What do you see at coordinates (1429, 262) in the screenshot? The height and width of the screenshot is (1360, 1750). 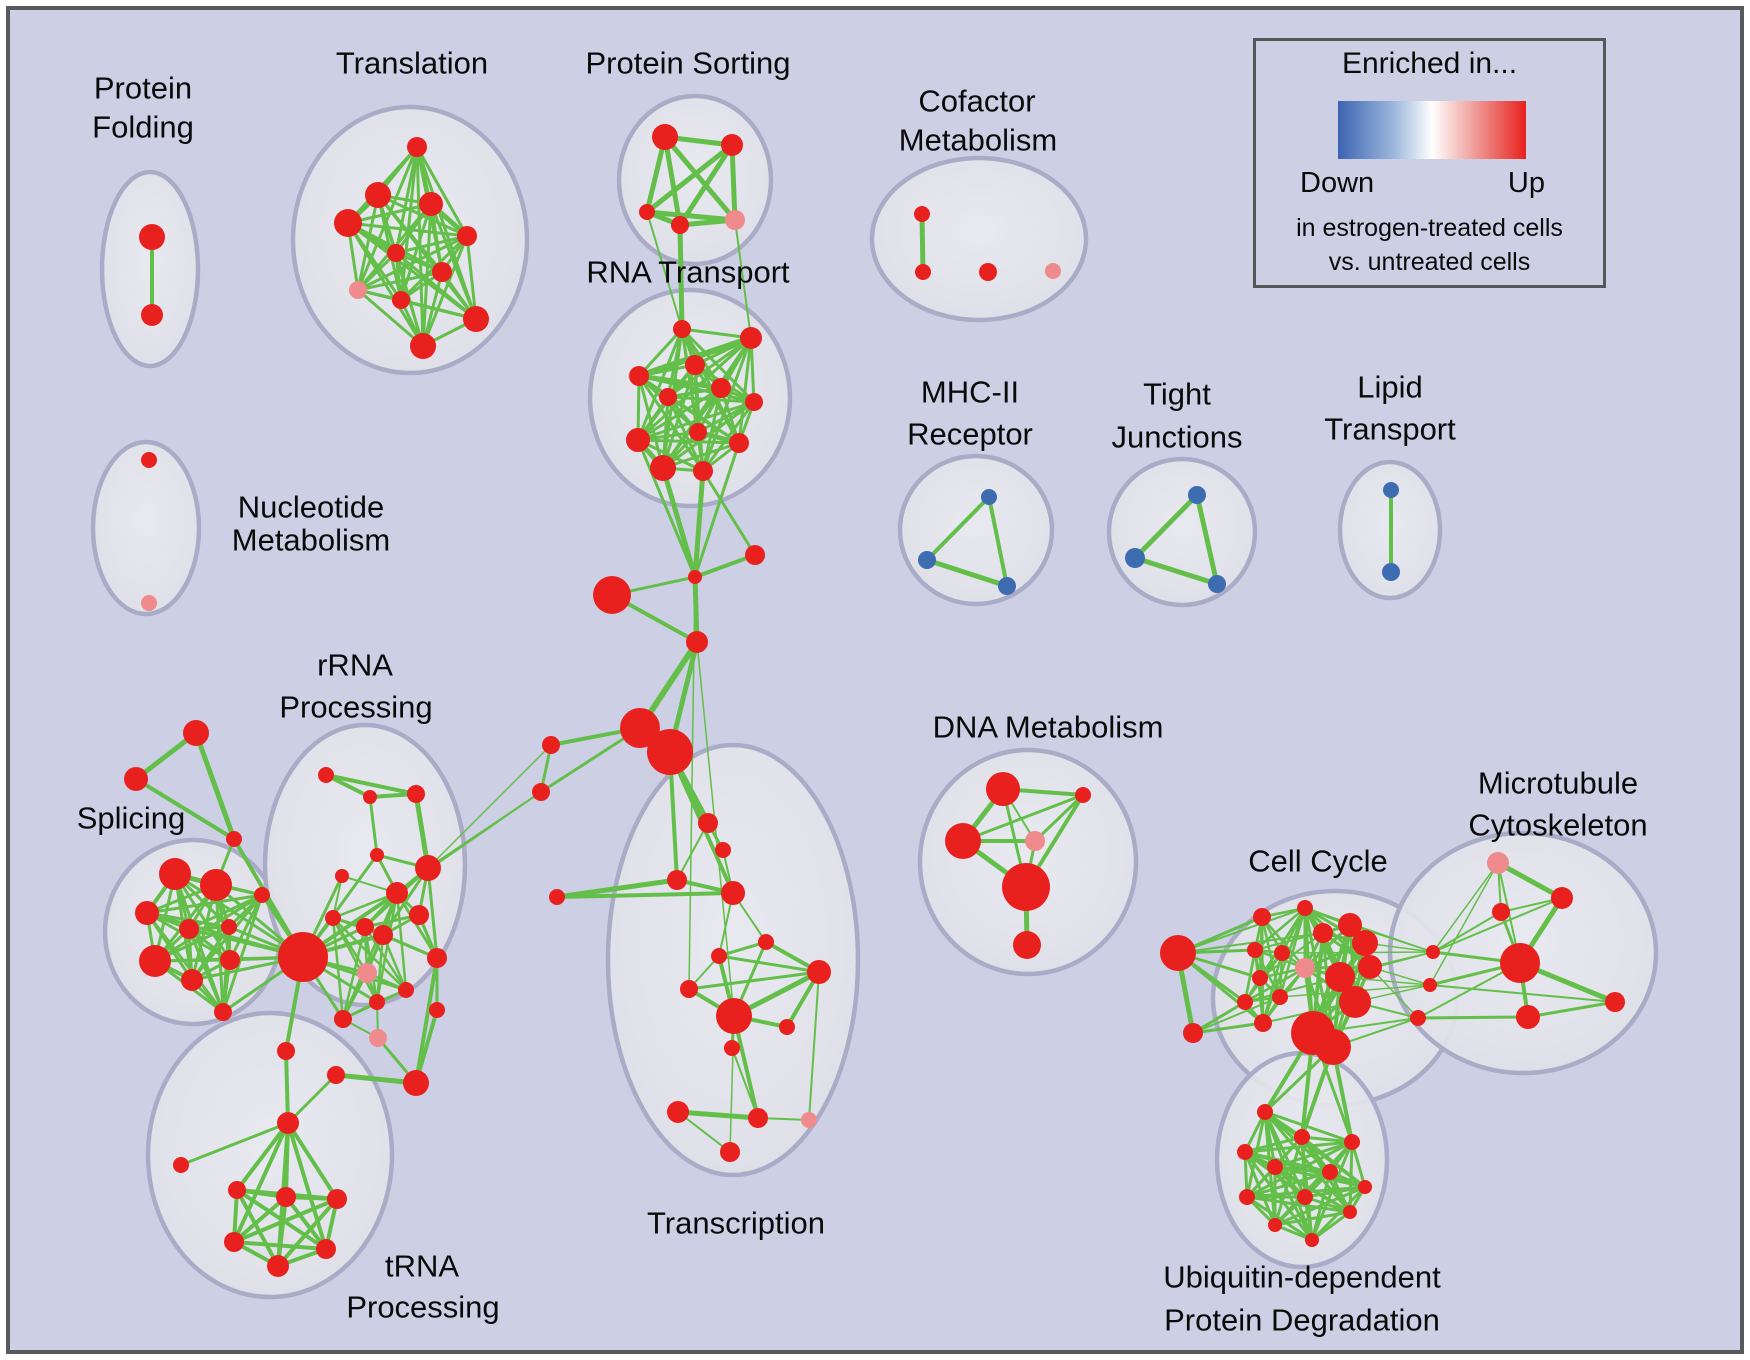 I see `legend-caption-line2: vs. untreated cells` at bounding box center [1429, 262].